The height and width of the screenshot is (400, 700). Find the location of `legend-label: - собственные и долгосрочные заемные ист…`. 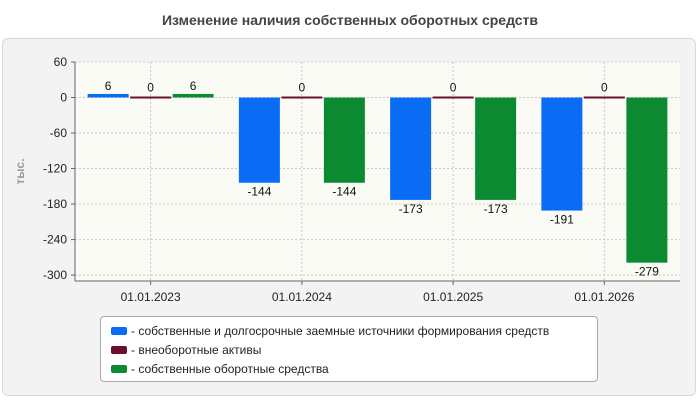

legend-label: - собственные и долгосрочные заемные ист… is located at coordinates (340, 330).